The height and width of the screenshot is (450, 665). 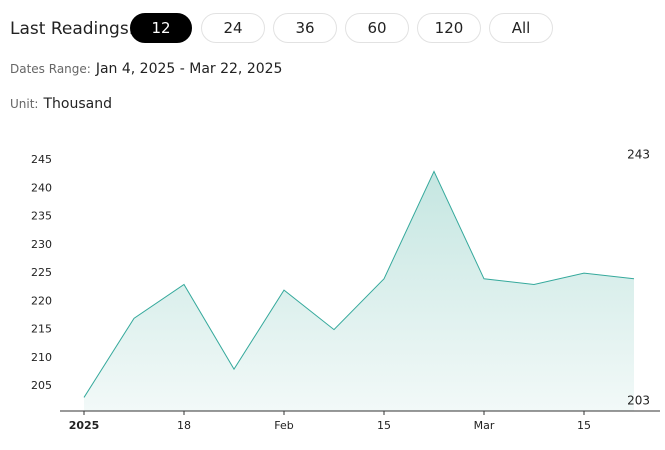 I want to click on x-tick-label: Feb, so click(x=283, y=425).